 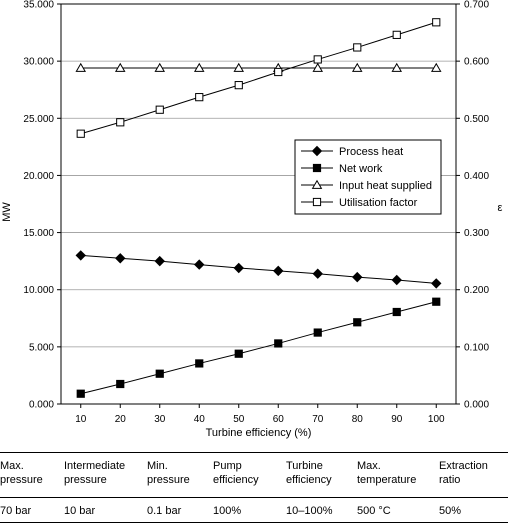 I want to click on param-header: Pump efficiency, so click(x=236, y=473).